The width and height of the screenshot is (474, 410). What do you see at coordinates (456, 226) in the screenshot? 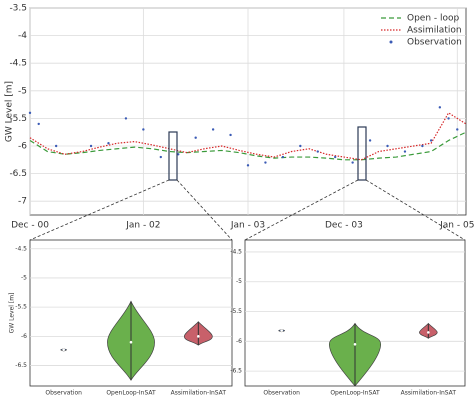
I see `x-tick-label: Jan - 05` at bounding box center [456, 226].